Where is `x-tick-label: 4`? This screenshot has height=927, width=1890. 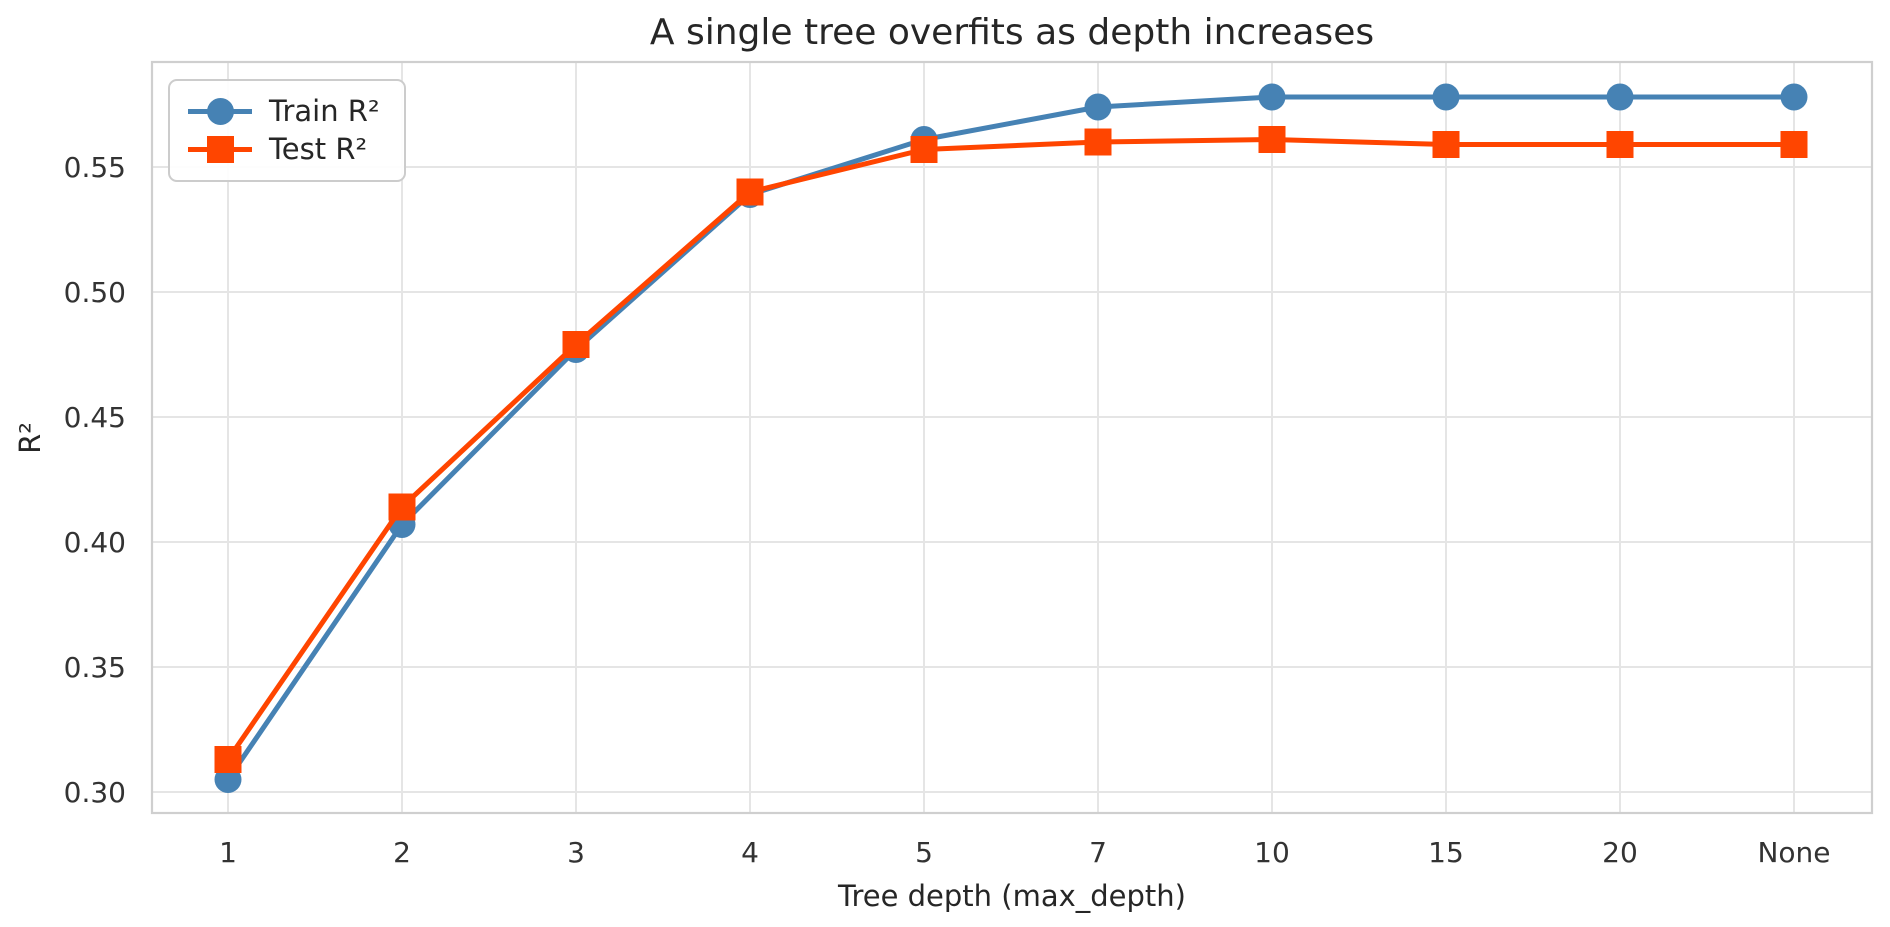 x-tick-label: 4 is located at coordinates (750, 852).